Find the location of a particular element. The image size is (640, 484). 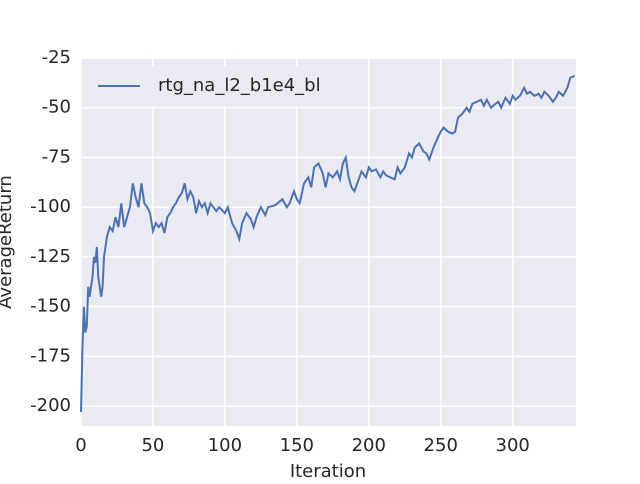

y-tick-label: -50 is located at coordinates (56, 107).